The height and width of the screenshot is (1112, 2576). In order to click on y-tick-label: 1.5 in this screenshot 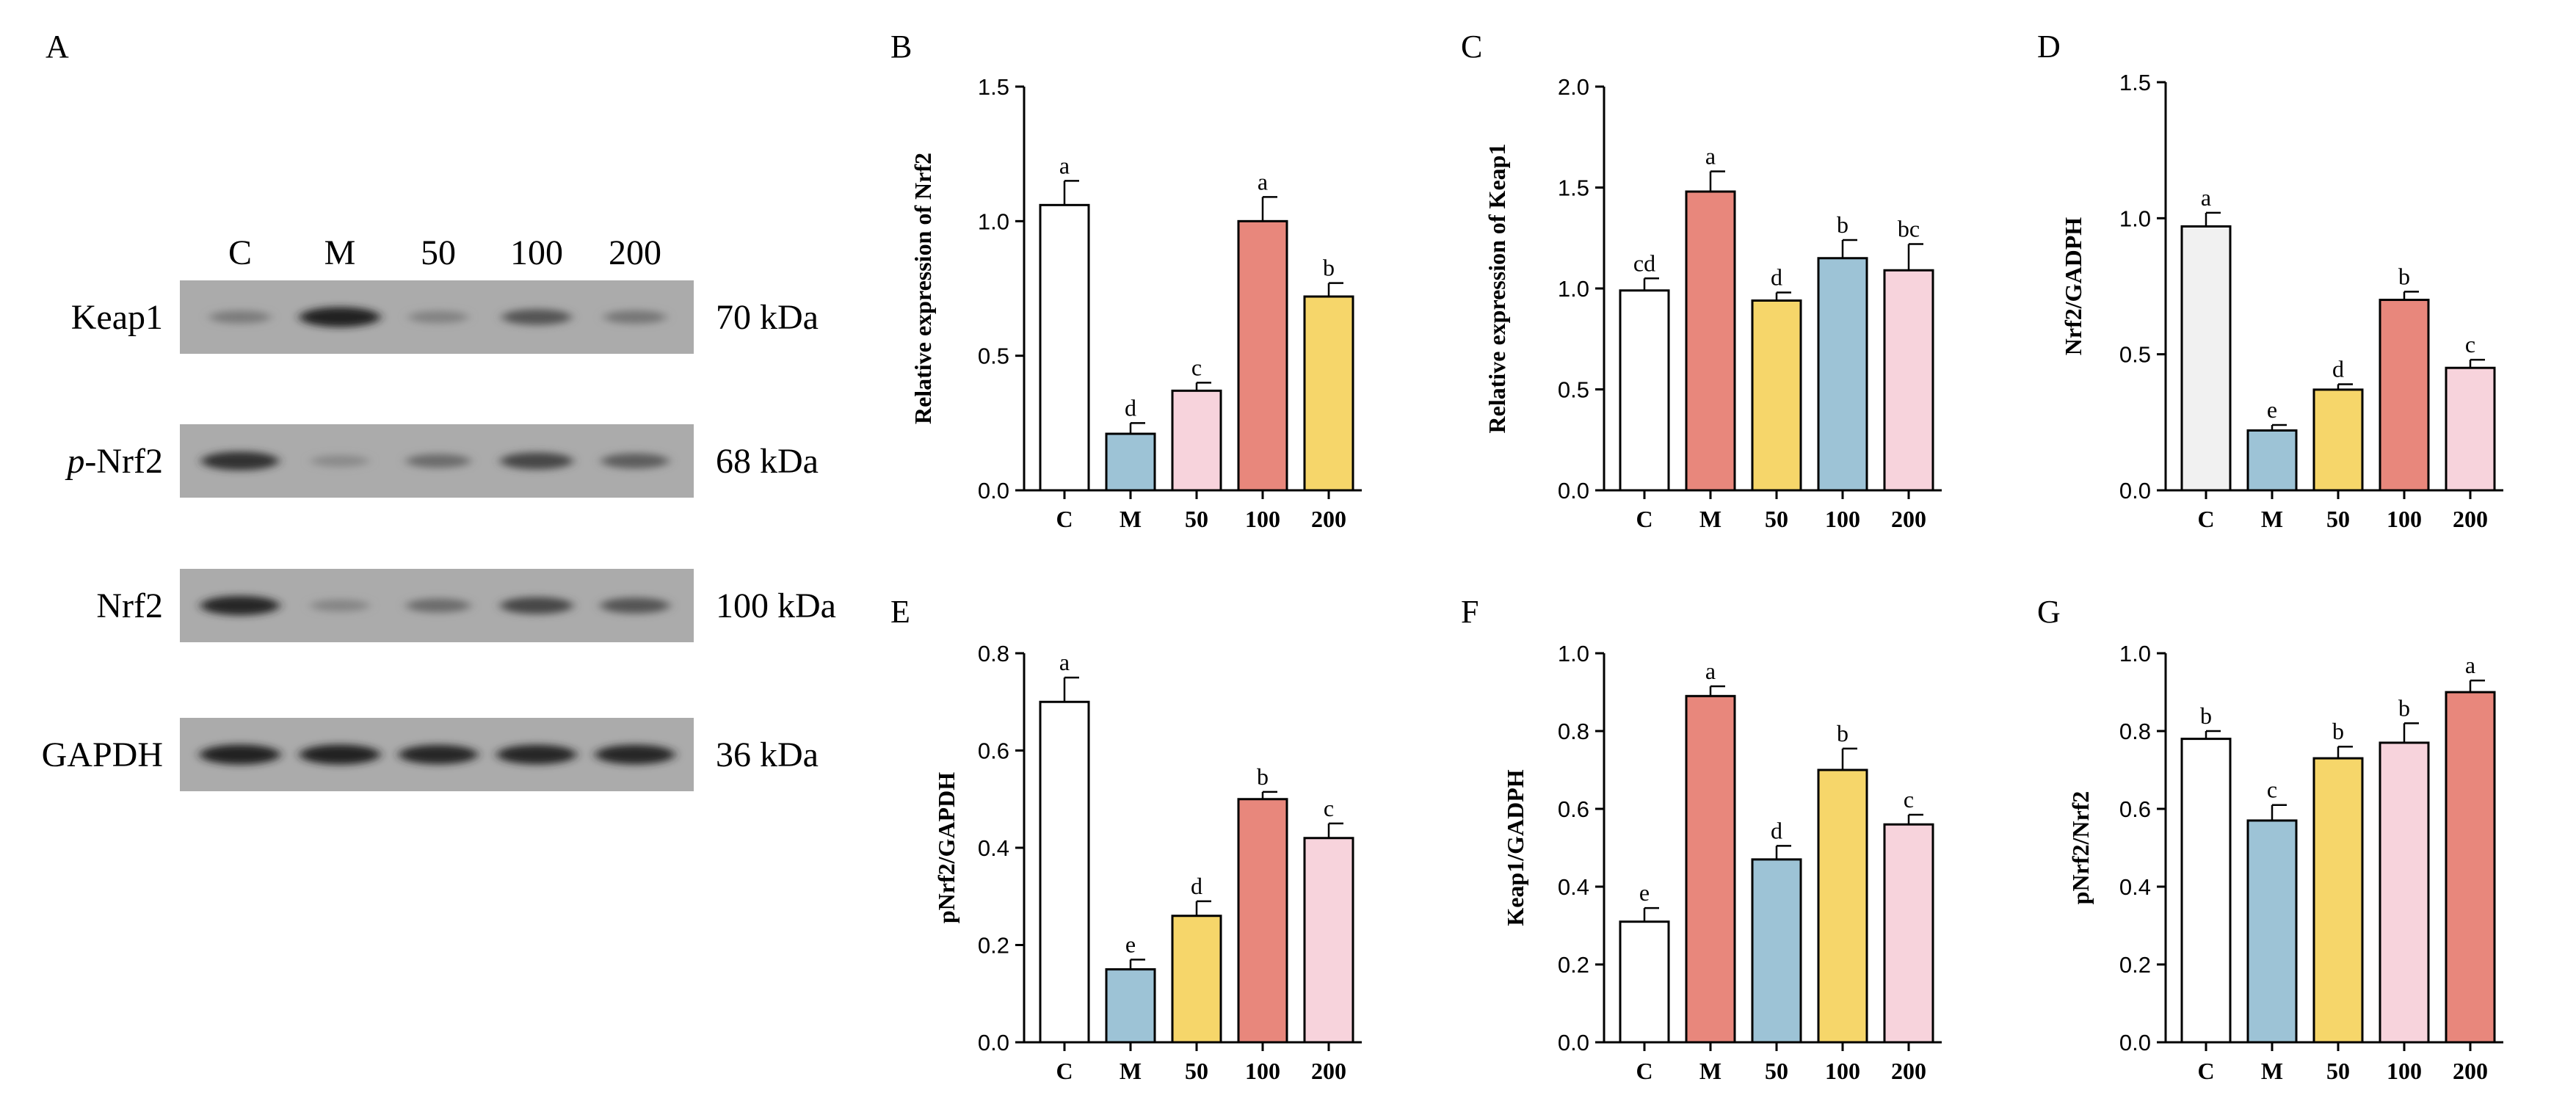, I will do `click(994, 87)`.